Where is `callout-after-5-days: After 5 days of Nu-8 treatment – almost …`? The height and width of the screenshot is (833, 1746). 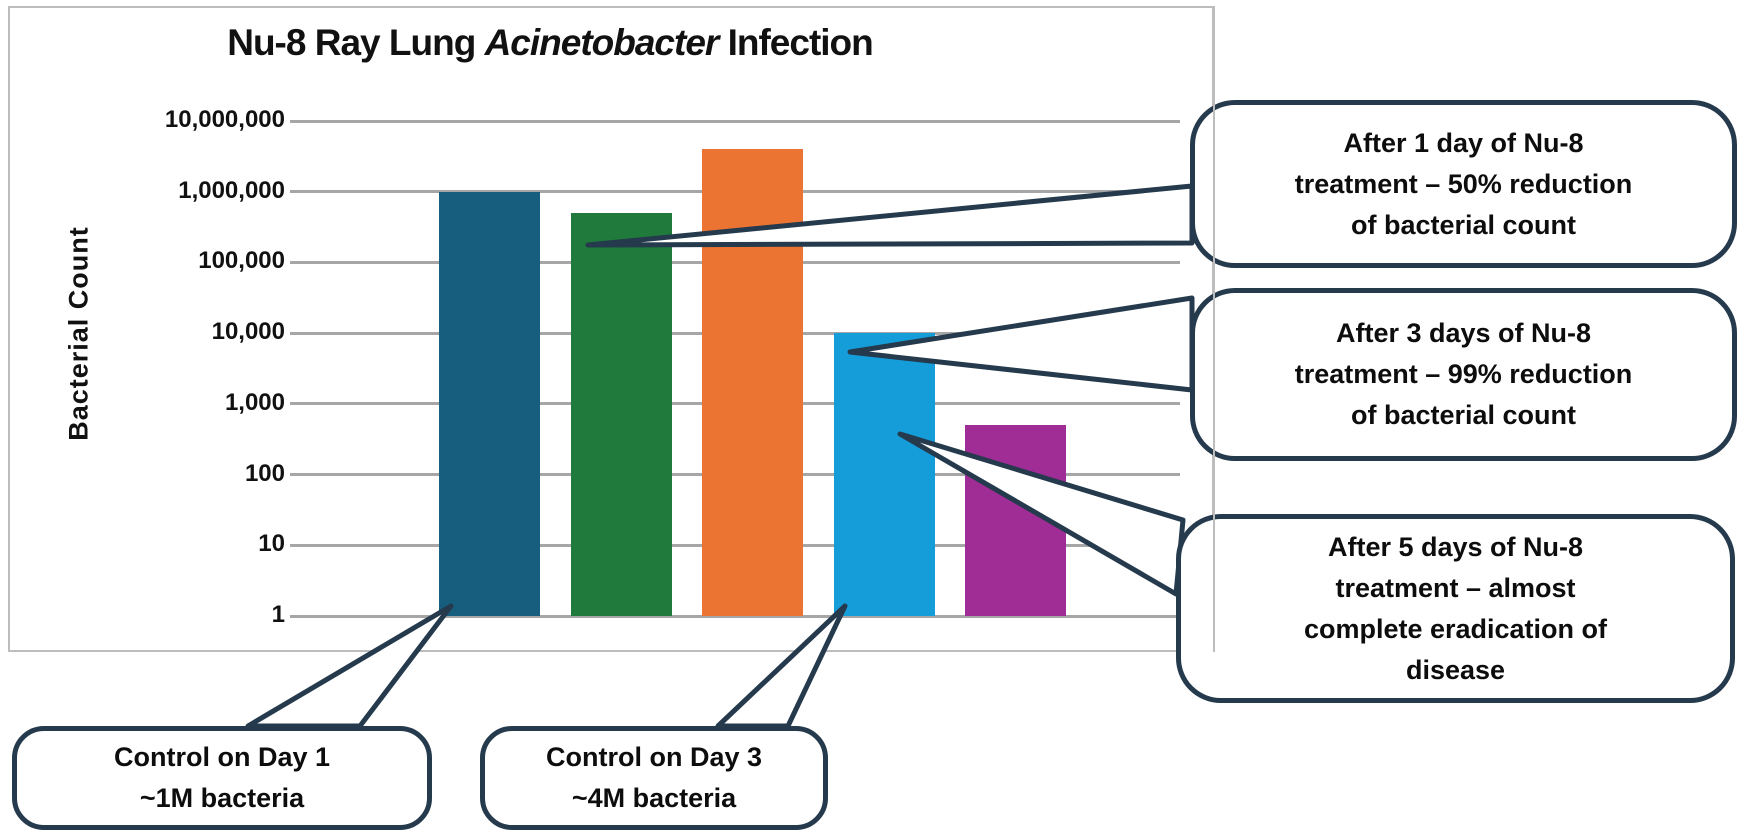
callout-after-5-days: After 5 days of Nu-8 treatment – almost … is located at coordinates (1455, 608).